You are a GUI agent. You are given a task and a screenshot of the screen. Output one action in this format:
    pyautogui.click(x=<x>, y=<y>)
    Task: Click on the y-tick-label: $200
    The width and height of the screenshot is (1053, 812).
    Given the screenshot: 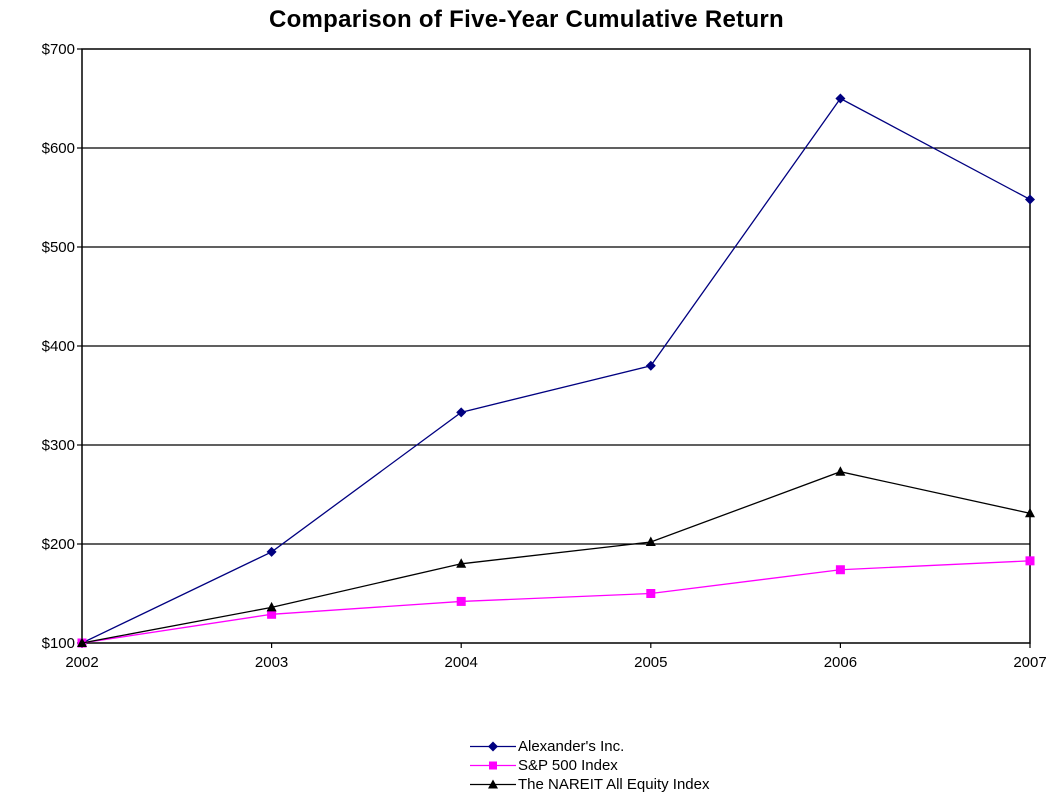 What is the action you would take?
    pyautogui.click(x=58, y=544)
    